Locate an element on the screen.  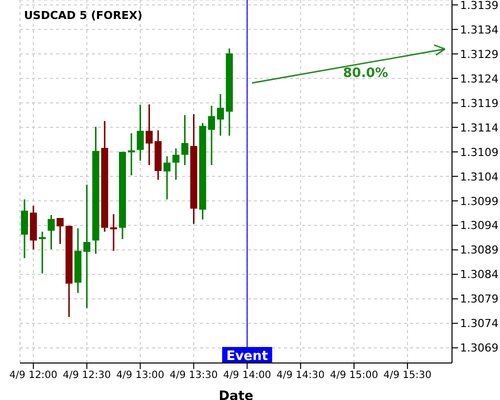
x-tick-label: 4/9 15:00 is located at coordinates (354, 376).